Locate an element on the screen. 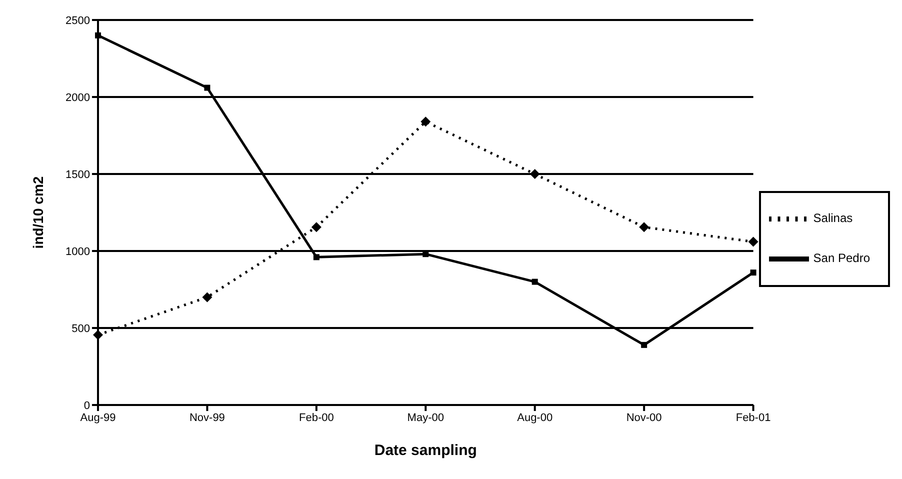 This screenshot has height=479, width=902. legend-label: San Pedro is located at coordinates (841, 258).